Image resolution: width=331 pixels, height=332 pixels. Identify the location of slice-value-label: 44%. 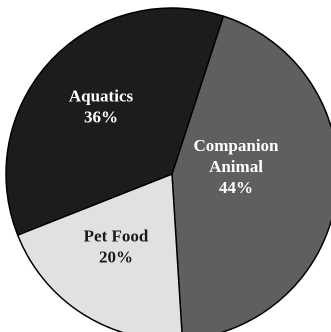
(236, 187).